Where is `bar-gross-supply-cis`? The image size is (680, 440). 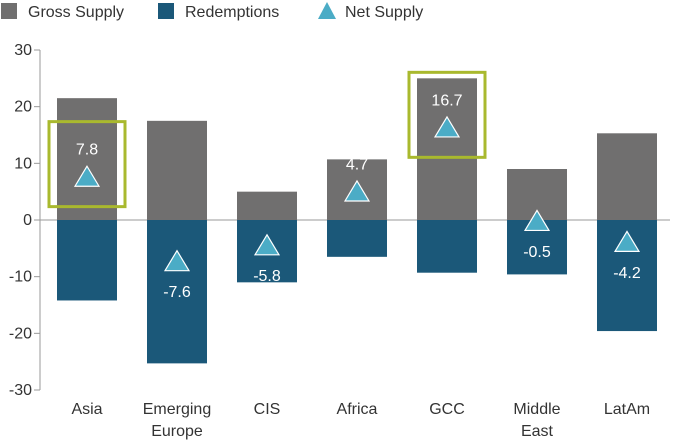 bar-gross-supply-cis is located at coordinates (267, 205).